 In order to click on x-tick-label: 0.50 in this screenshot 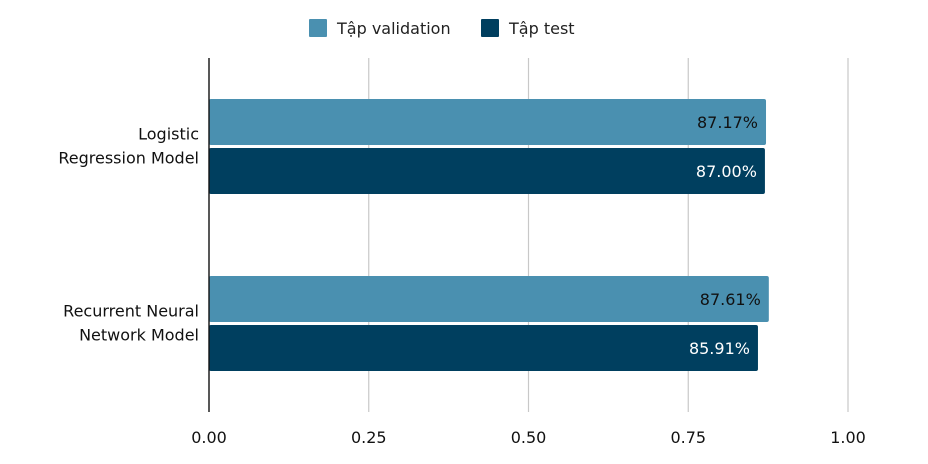, I will do `click(529, 437)`.